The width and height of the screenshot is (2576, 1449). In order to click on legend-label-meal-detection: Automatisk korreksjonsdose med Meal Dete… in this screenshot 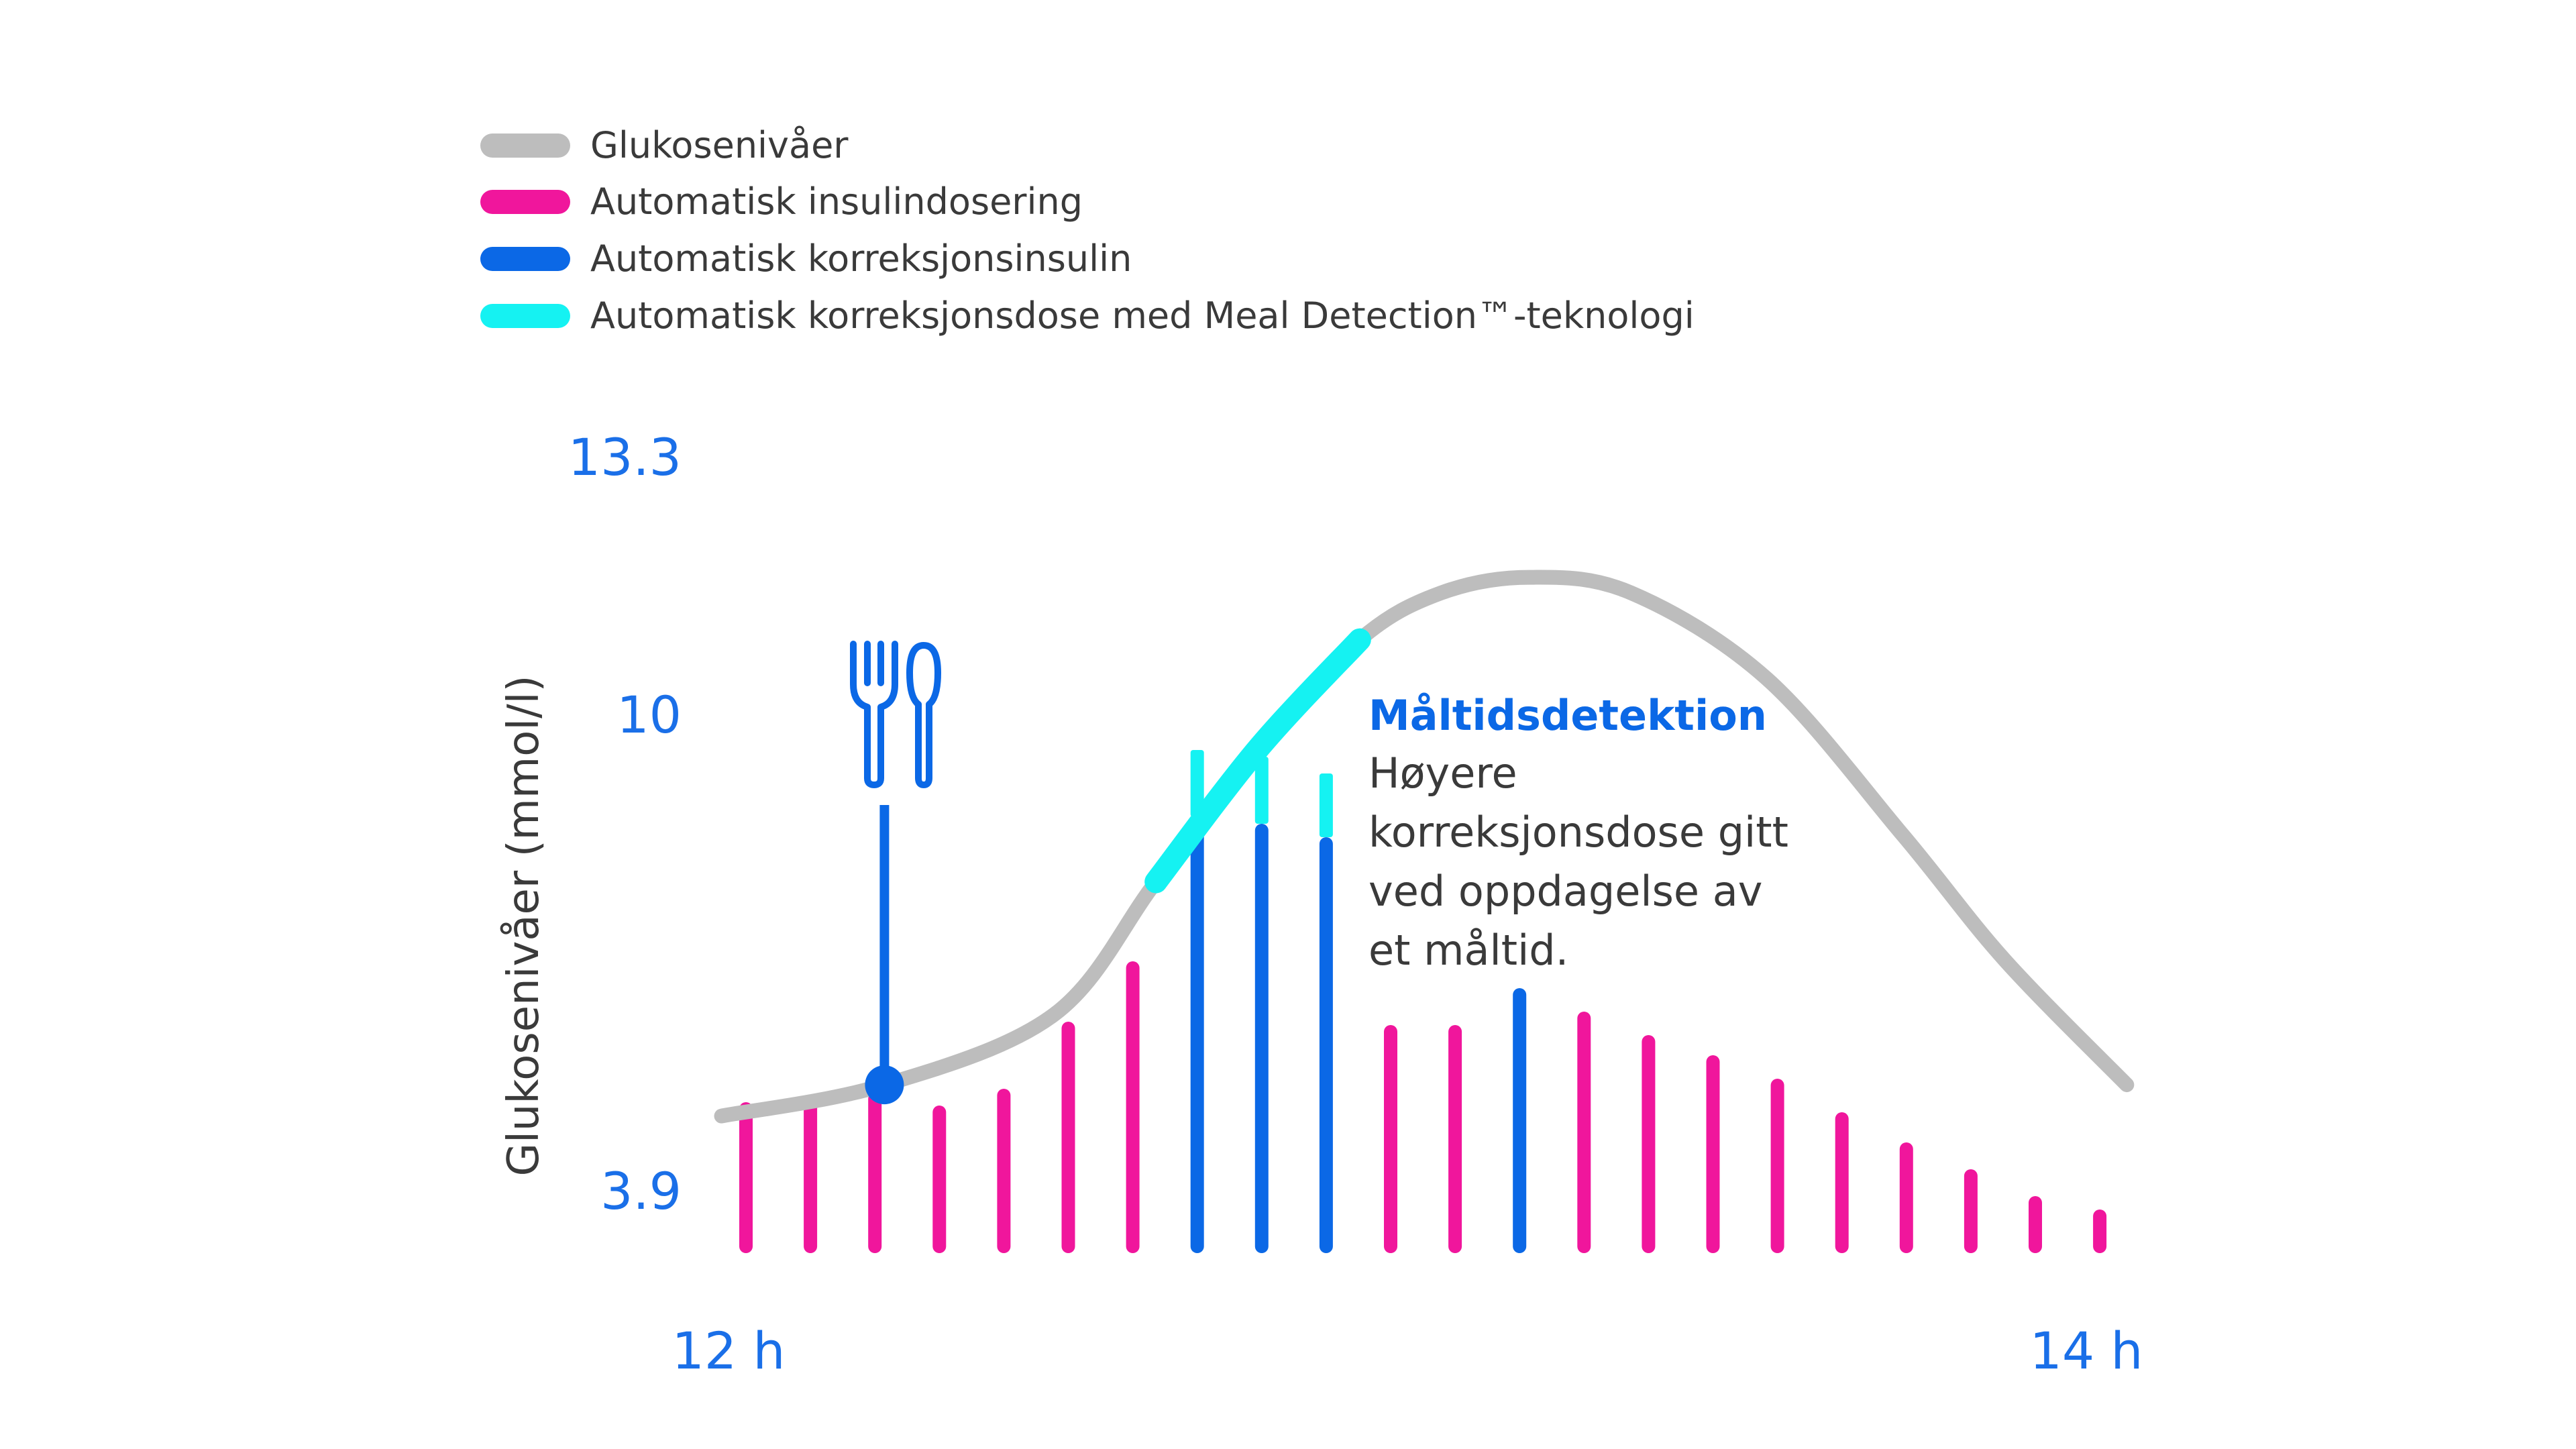, I will do `click(1142, 315)`.